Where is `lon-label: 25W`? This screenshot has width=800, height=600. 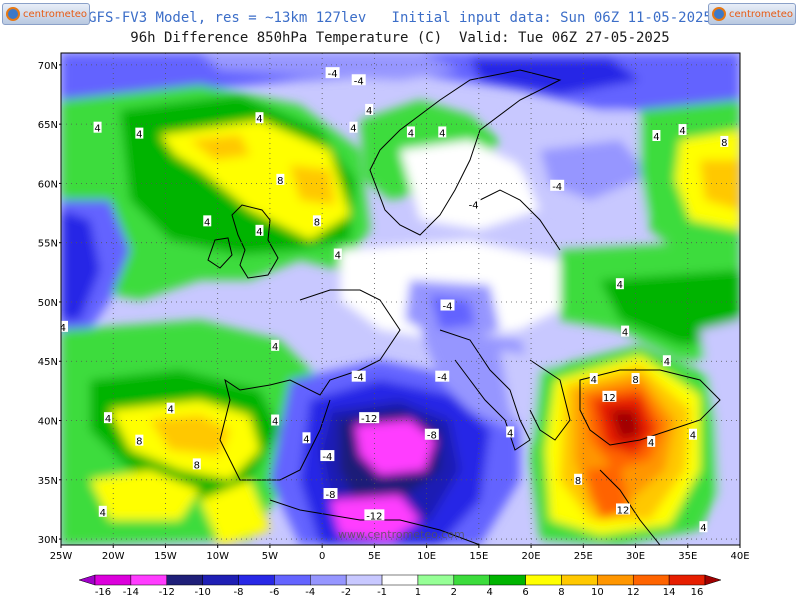 lon-label: 25W is located at coordinates (61, 556).